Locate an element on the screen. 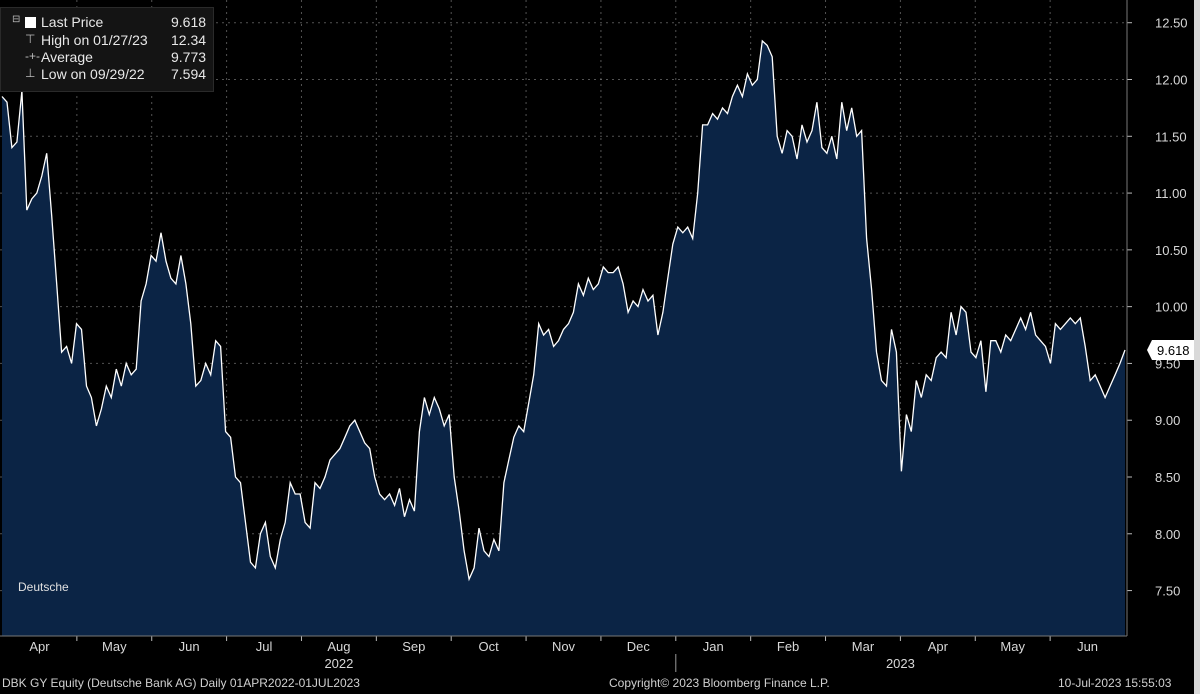 The image size is (1200, 694). security-watermark: Deutsche is located at coordinates (43, 587).